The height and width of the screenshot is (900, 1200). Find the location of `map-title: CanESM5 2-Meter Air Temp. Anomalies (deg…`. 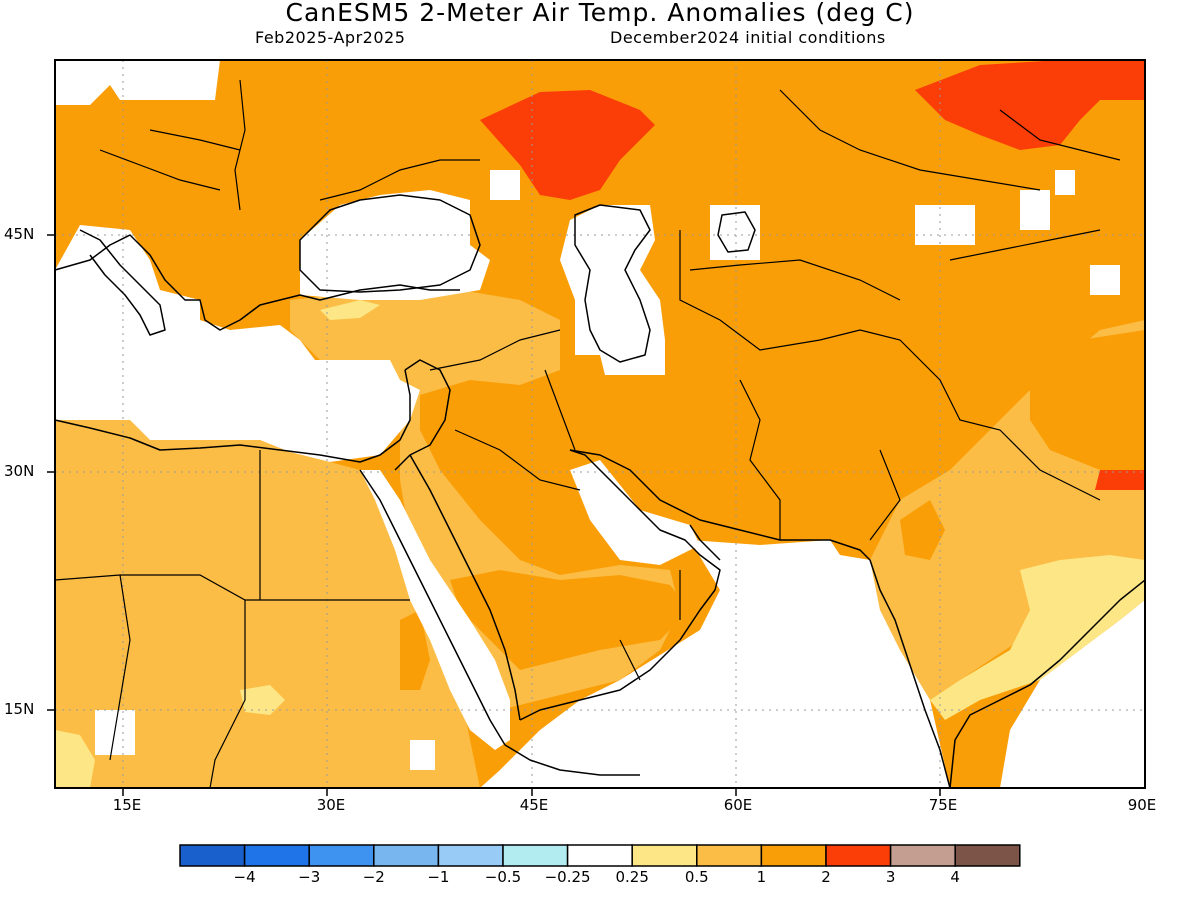

map-title: CanESM5 2-Meter Air Temp. Anomalies (deg… is located at coordinates (600, 13).